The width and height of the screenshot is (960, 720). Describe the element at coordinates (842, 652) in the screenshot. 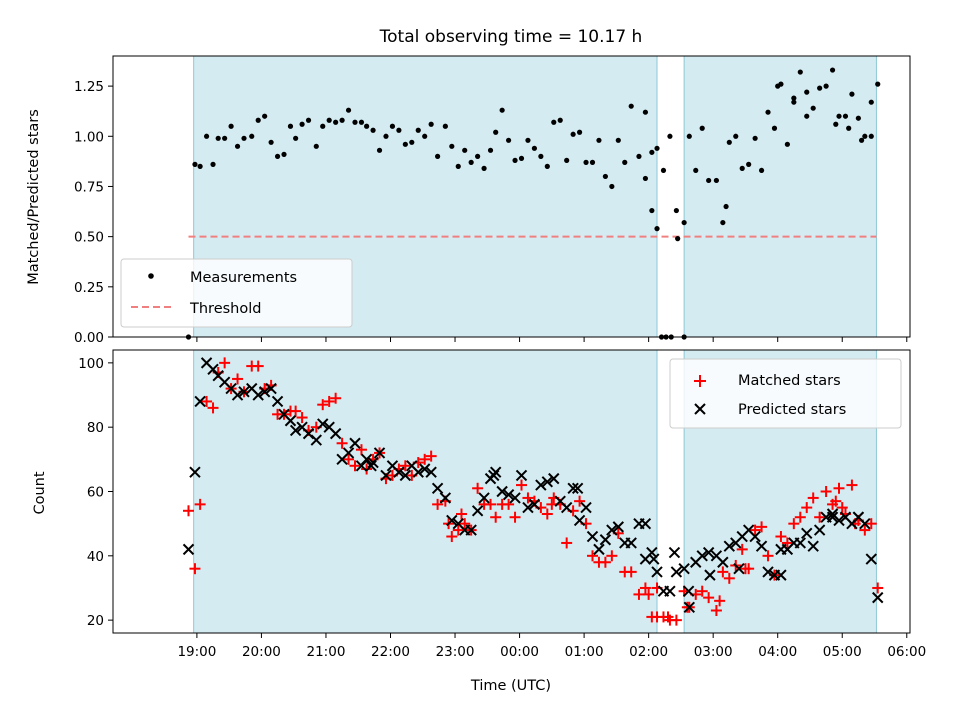

I see `x-tick-label: 05:00` at that location.